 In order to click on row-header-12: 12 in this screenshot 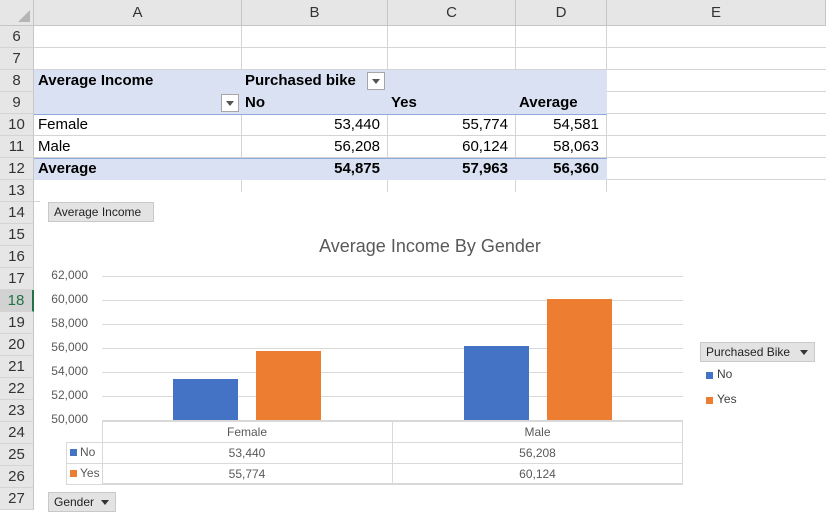, I will do `click(17, 169)`.